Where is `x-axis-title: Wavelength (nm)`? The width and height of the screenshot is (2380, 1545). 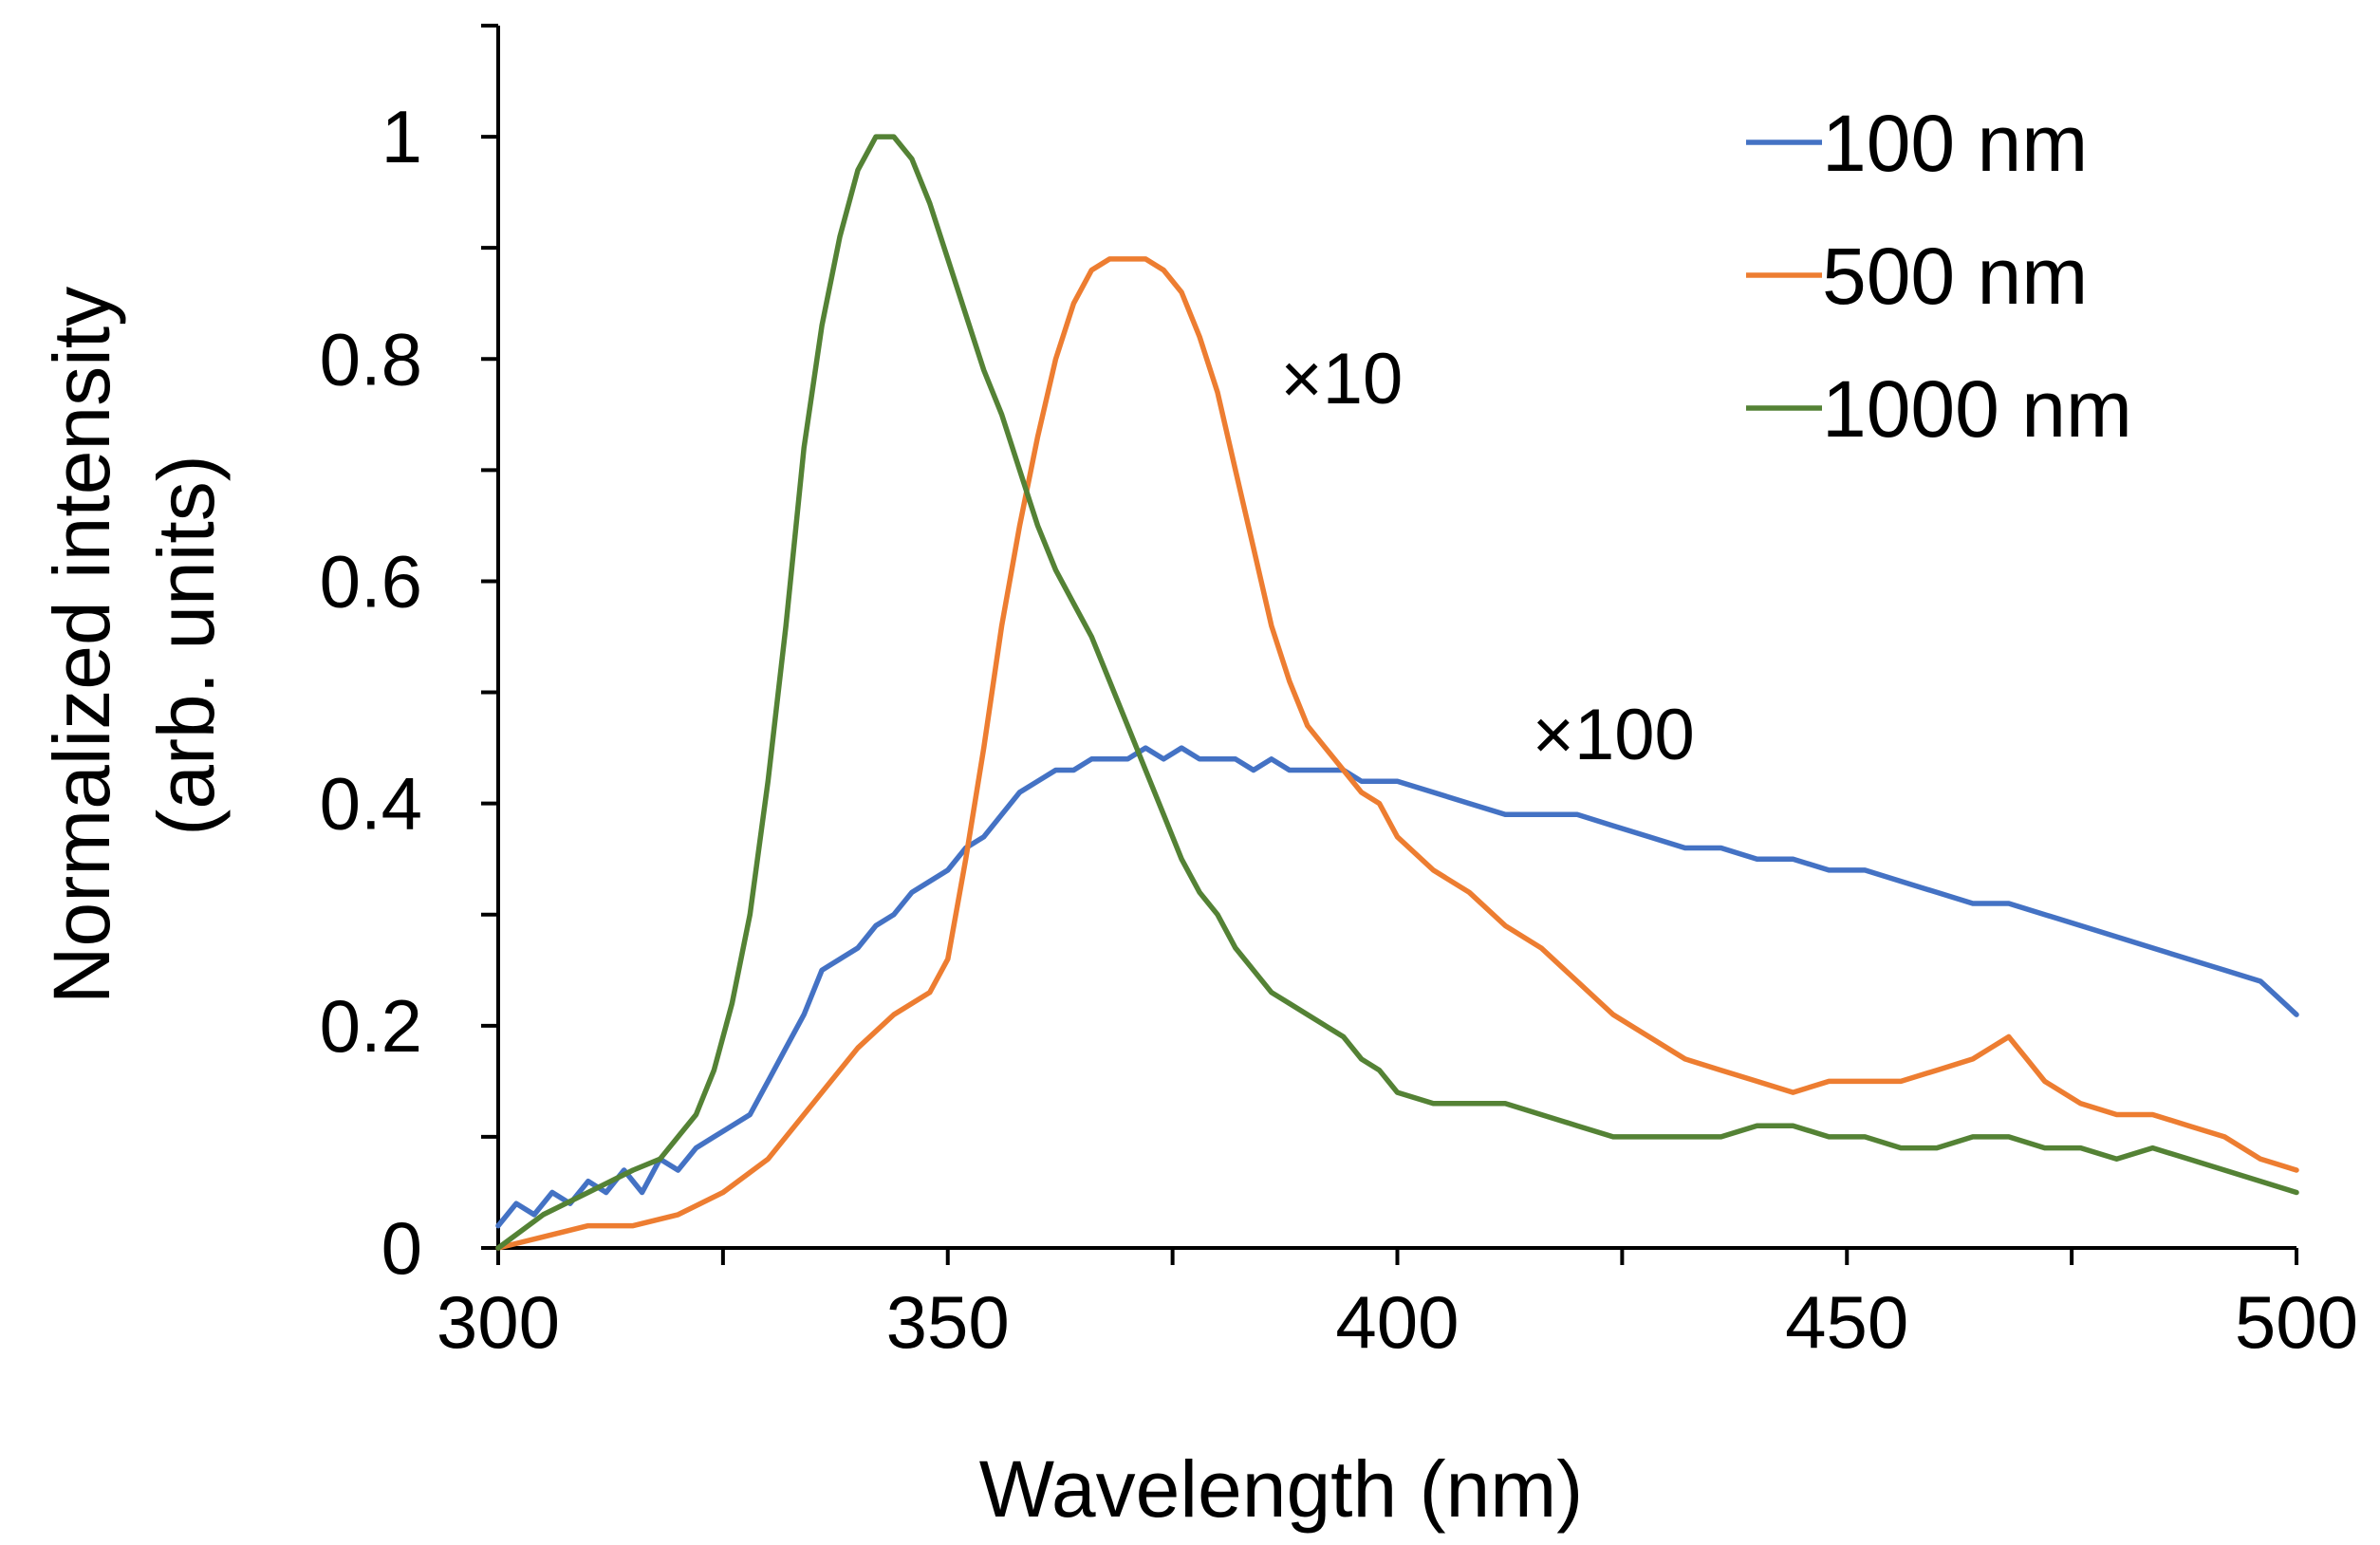
x-axis-title: Wavelength (nm) is located at coordinates (1281, 1489).